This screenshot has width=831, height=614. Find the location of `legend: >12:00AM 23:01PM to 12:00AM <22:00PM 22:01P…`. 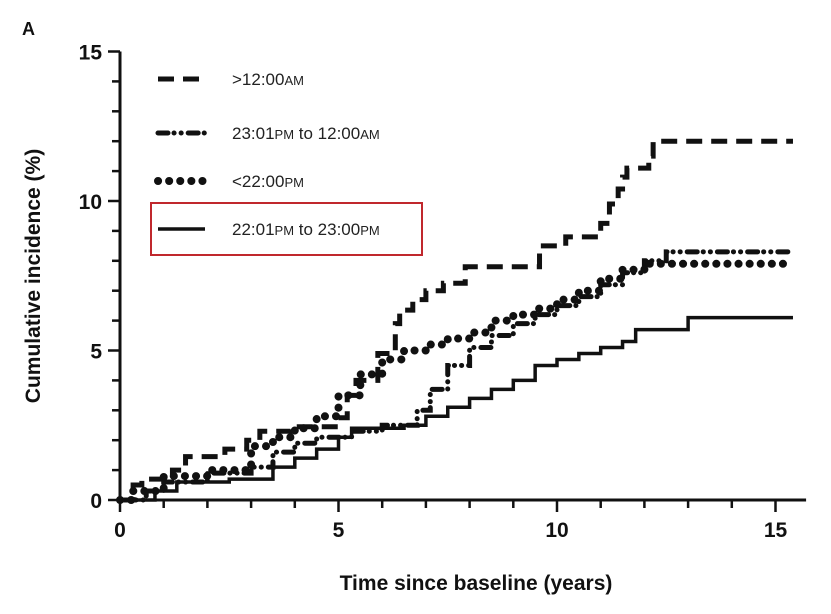

legend: >12:00AM 23:01PM to 12:00AM <22:00PM 22:01P… is located at coordinates (286, 163).